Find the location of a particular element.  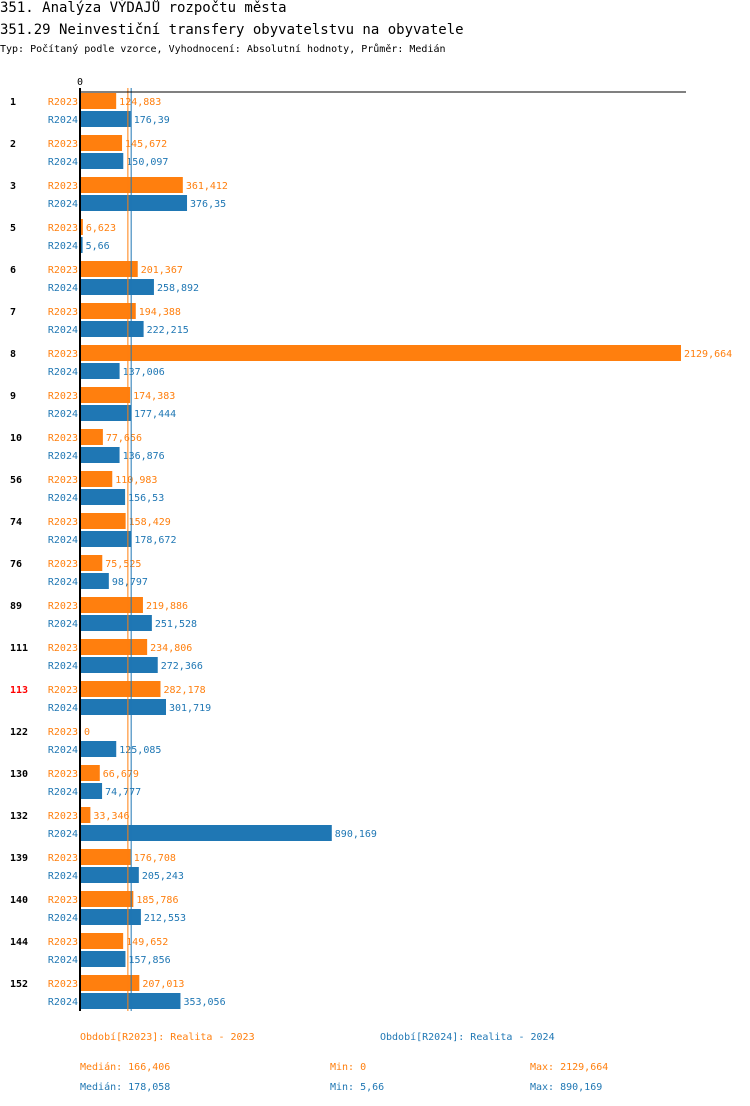

page-title: 351. Analýza VÝDAJŮ rozpočtu města is located at coordinates (143, 8).